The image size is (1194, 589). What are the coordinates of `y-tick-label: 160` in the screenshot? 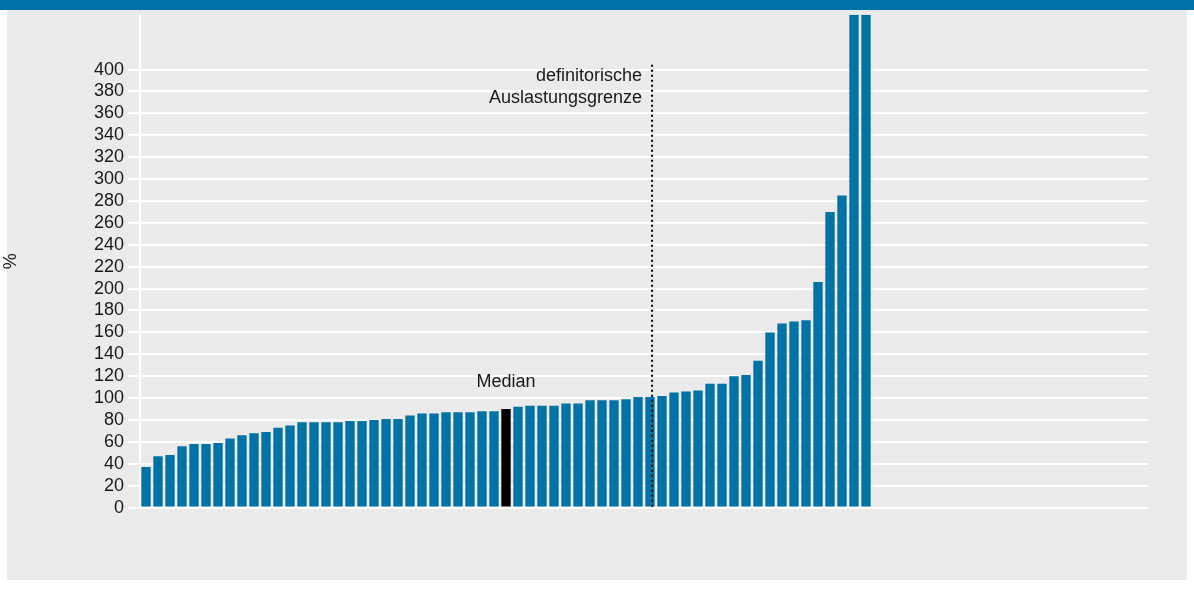 It's located at (108, 331).